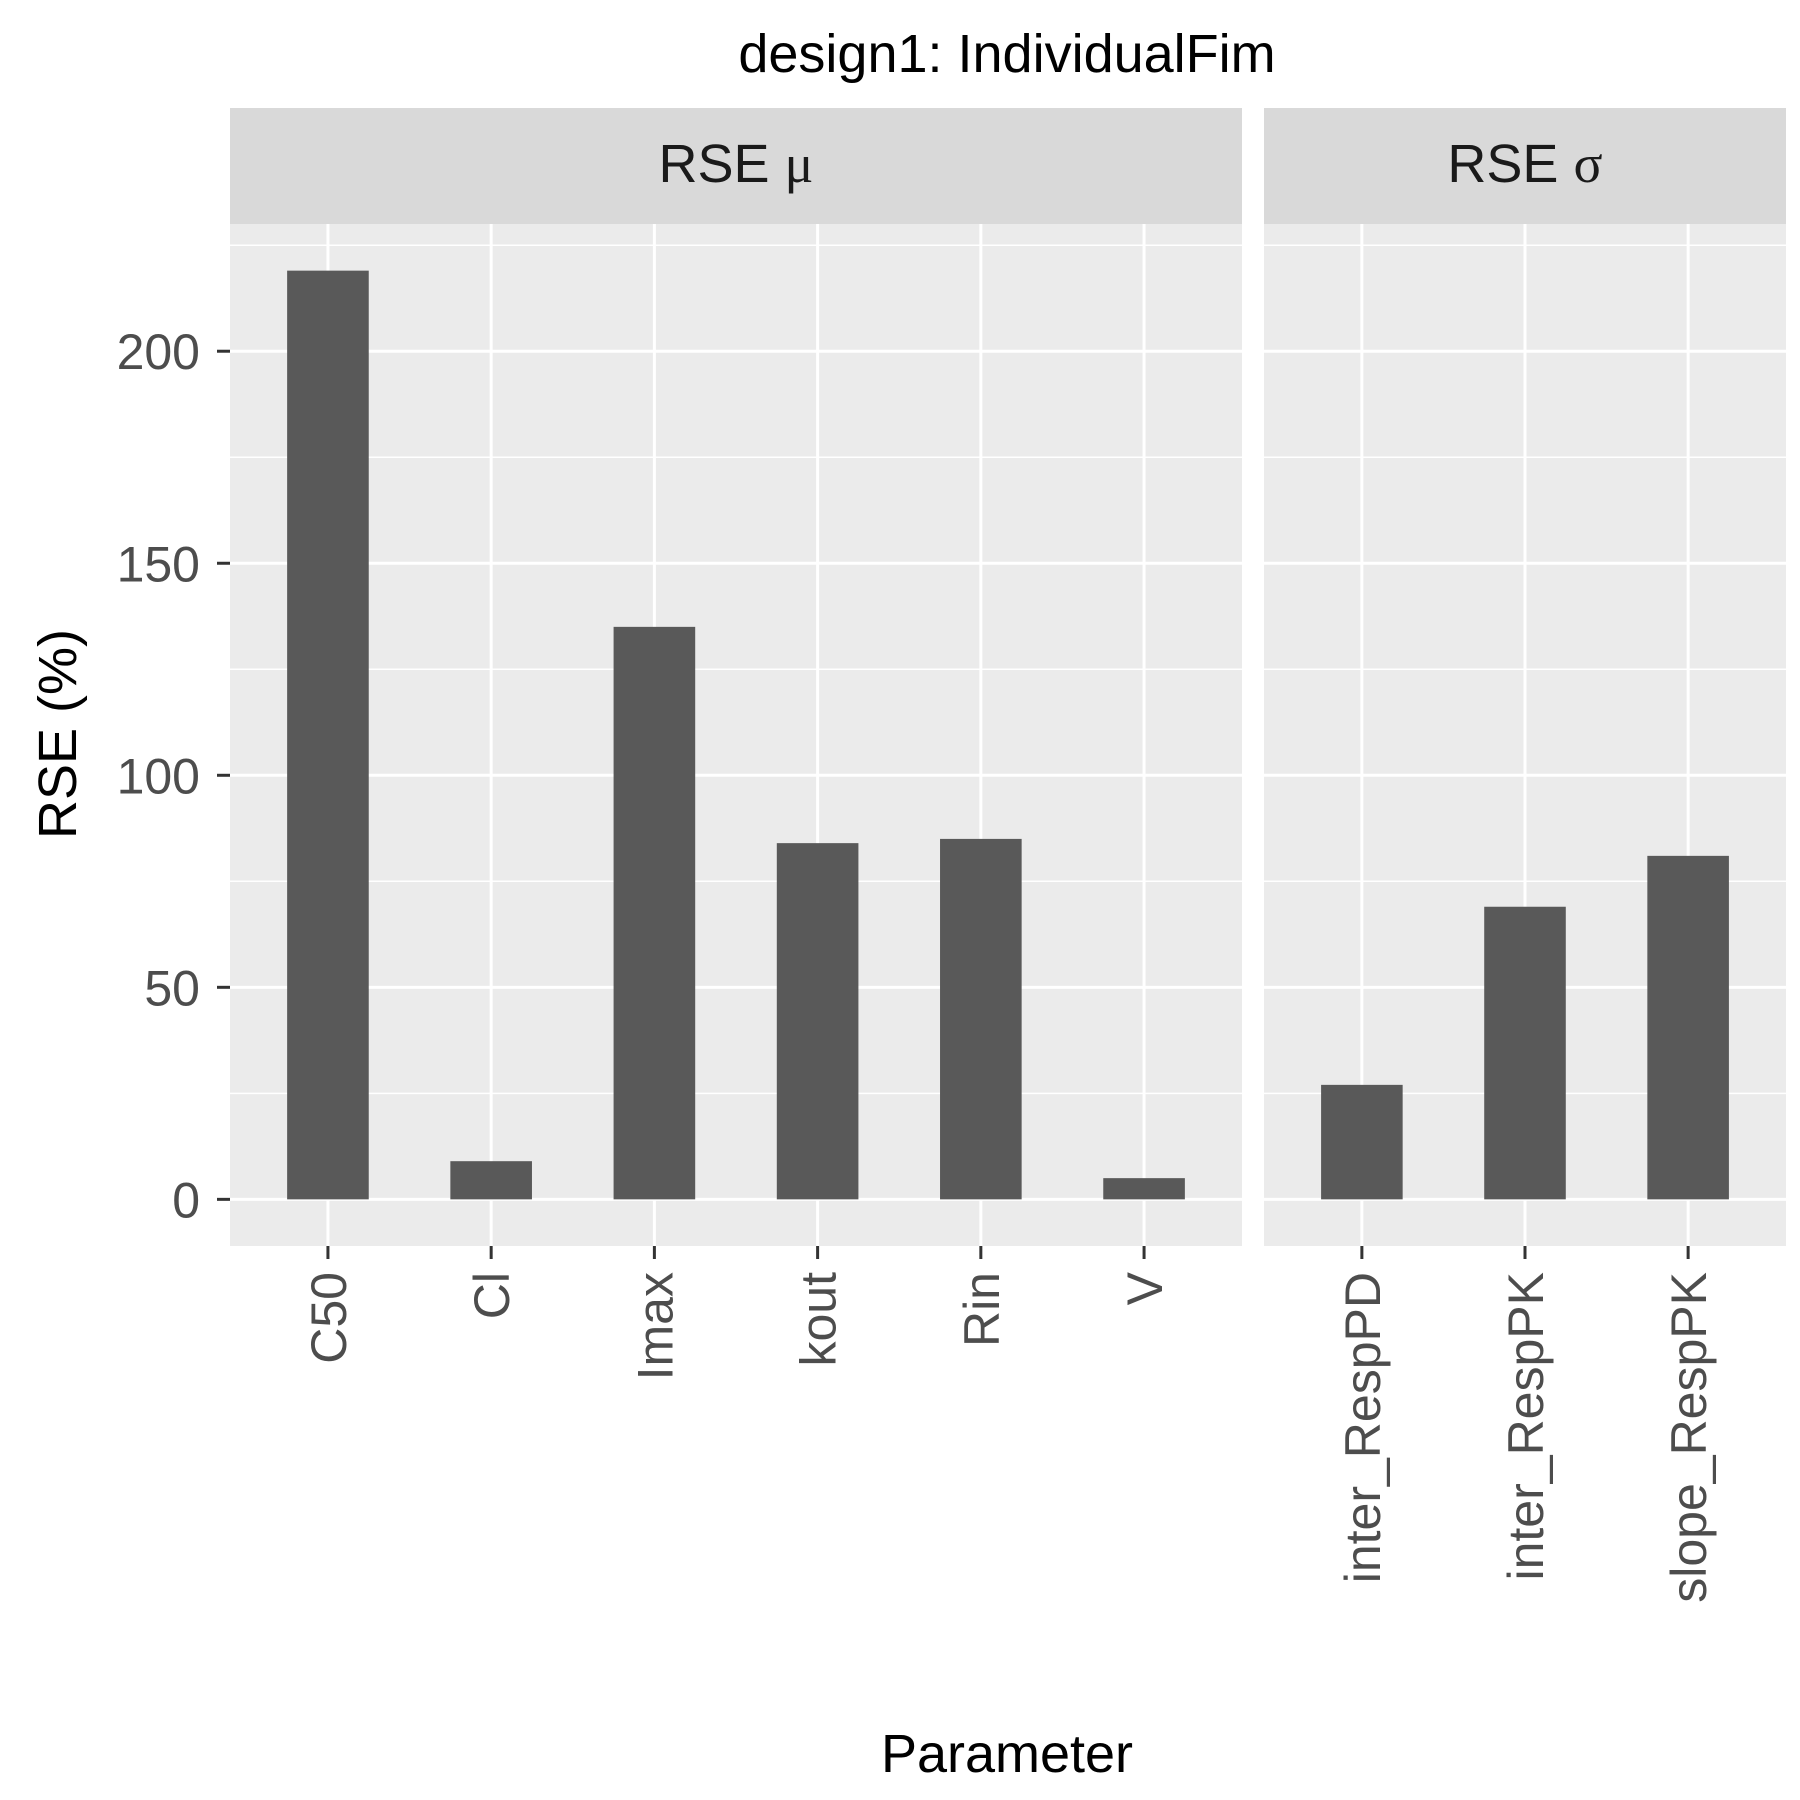 This screenshot has width=1800, height=1800. I want to click on chart-title: design1: IndividualFim, so click(1006, 54).